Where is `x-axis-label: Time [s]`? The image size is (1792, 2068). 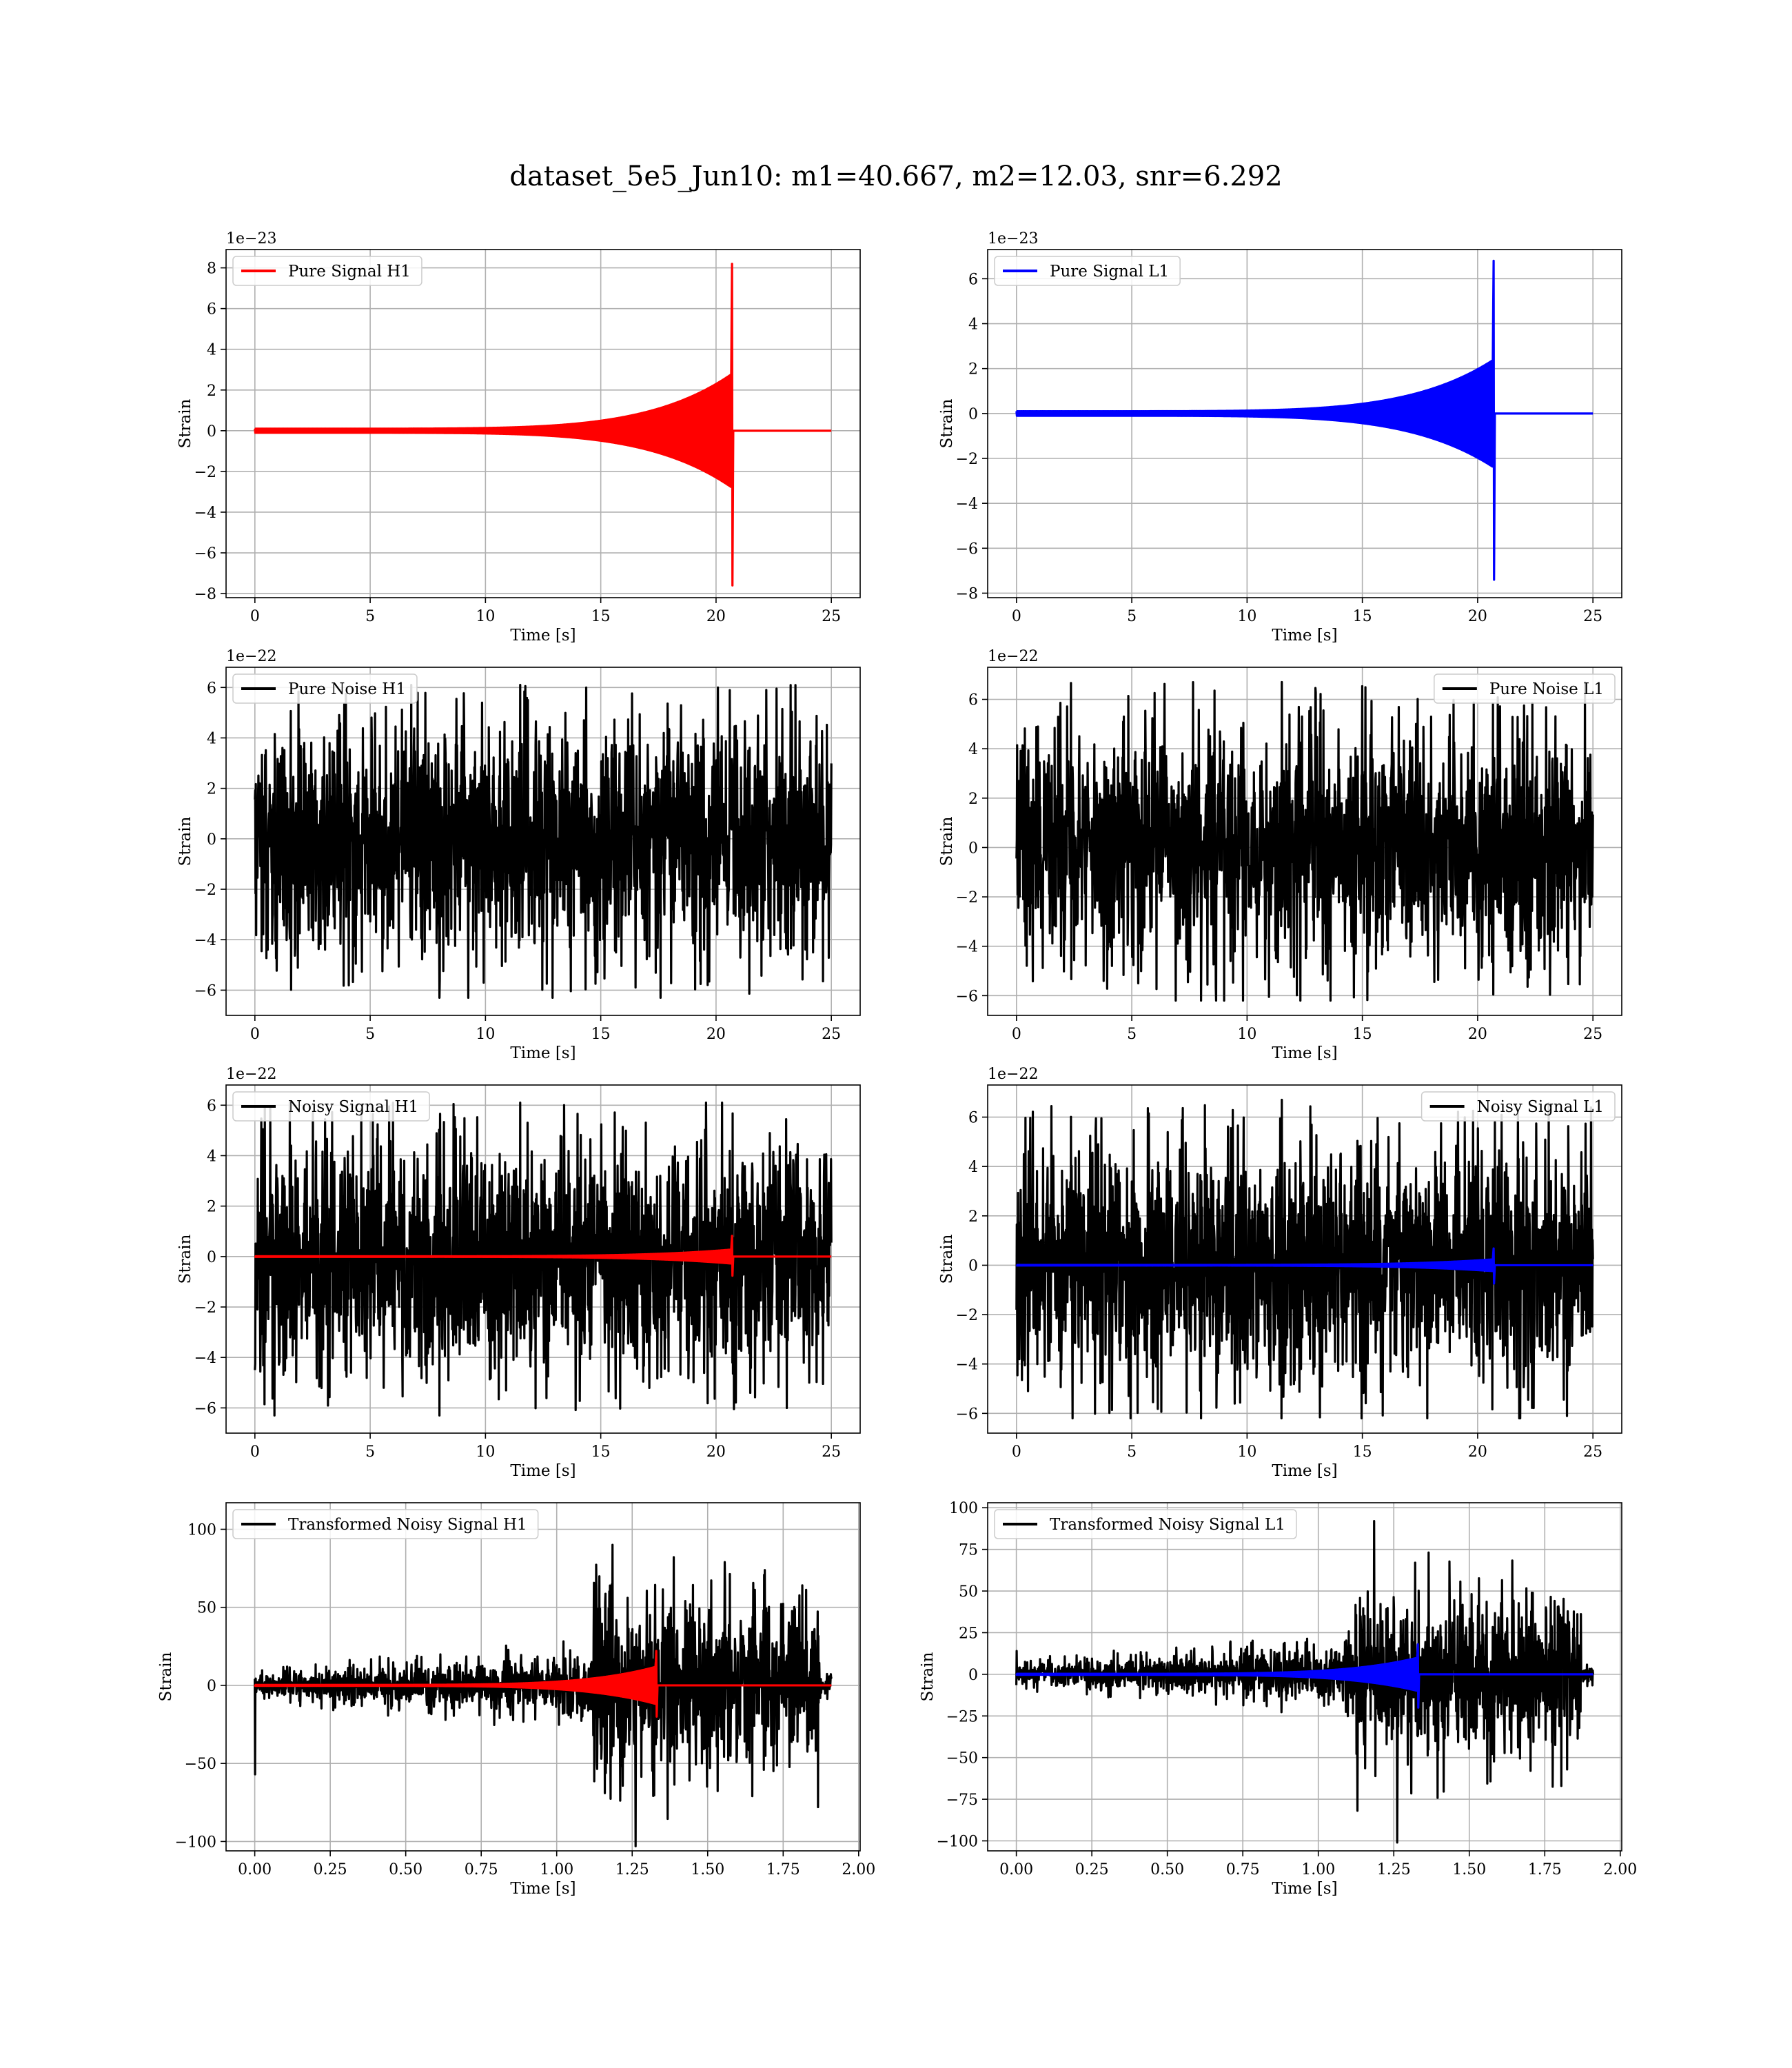
x-axis-label: Time [s] is located at coordinates (543, 1053).